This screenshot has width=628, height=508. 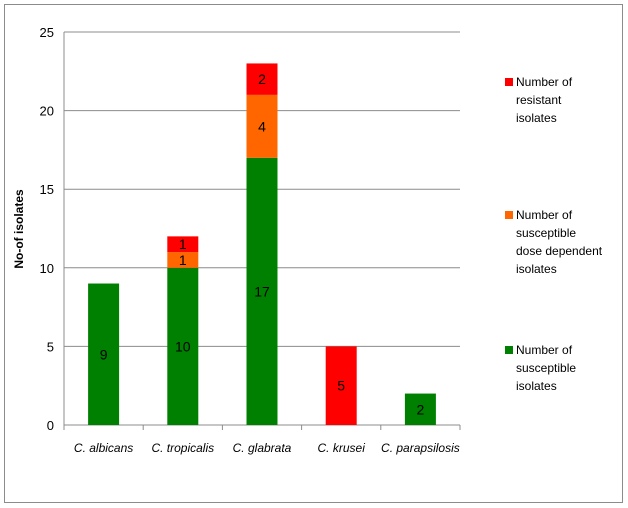 I want to click on data-label: 4, so click(x=262, y=126).